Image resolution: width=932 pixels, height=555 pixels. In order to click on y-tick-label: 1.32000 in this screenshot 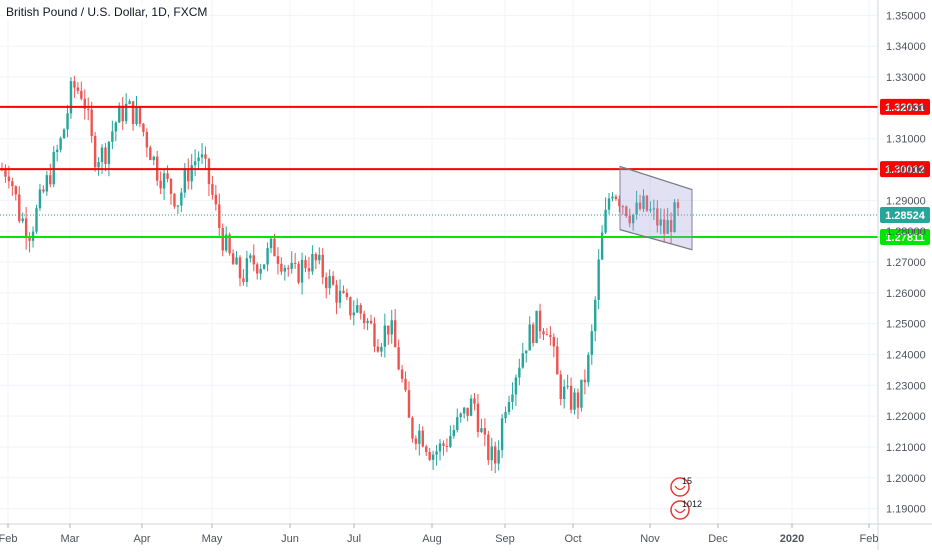, I will do `click(906, 109)`.